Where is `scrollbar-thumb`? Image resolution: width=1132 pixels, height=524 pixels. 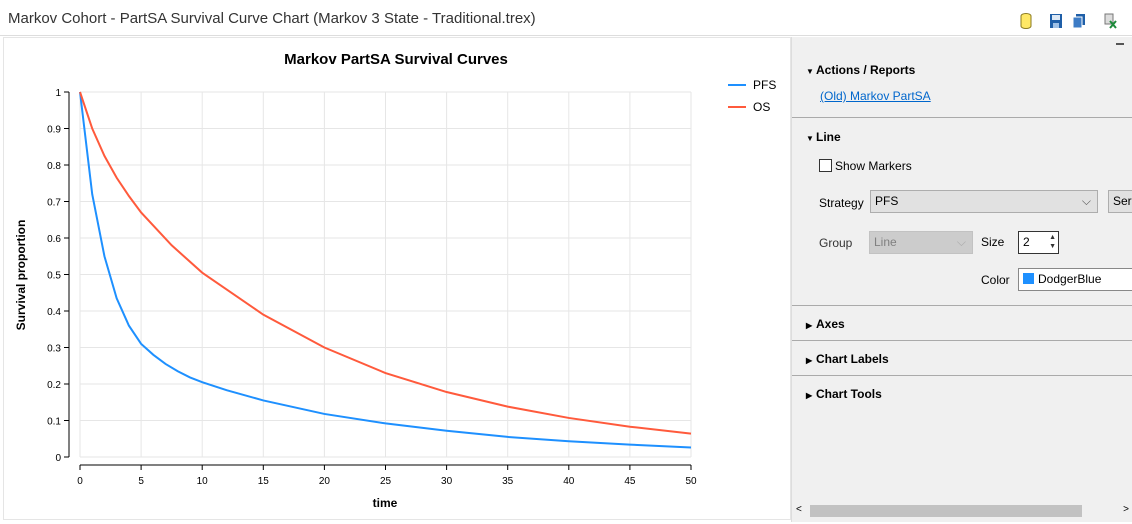
scrollbar-thumb is located at coordinates (946, 511).